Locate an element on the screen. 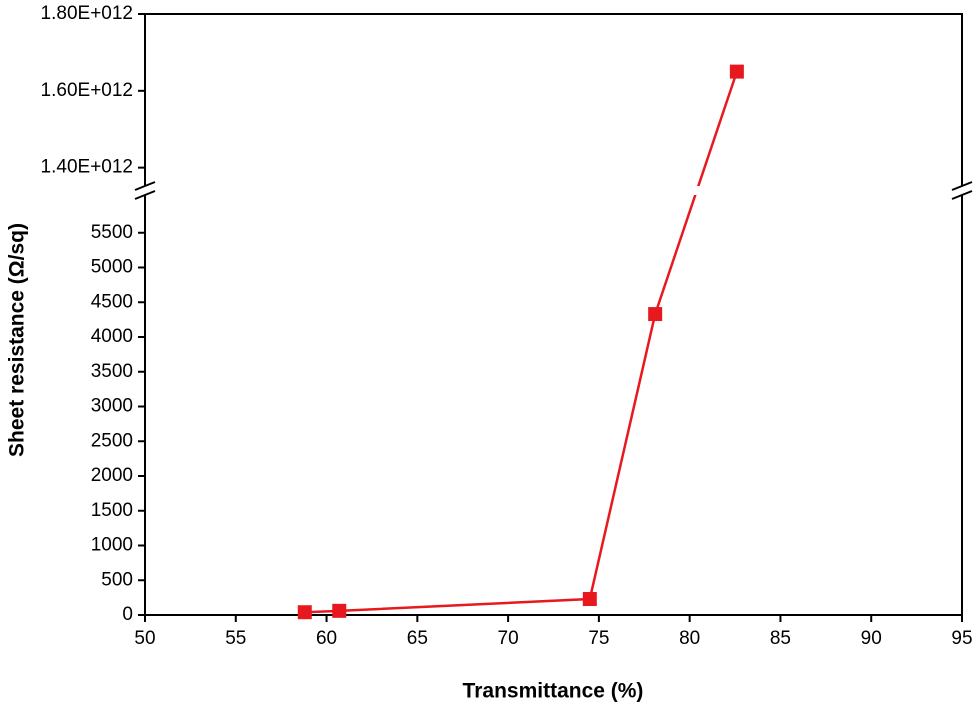 This screenshot has width=980, height=718. y-tick-label: 1000 is located at coordinates (112, 545).